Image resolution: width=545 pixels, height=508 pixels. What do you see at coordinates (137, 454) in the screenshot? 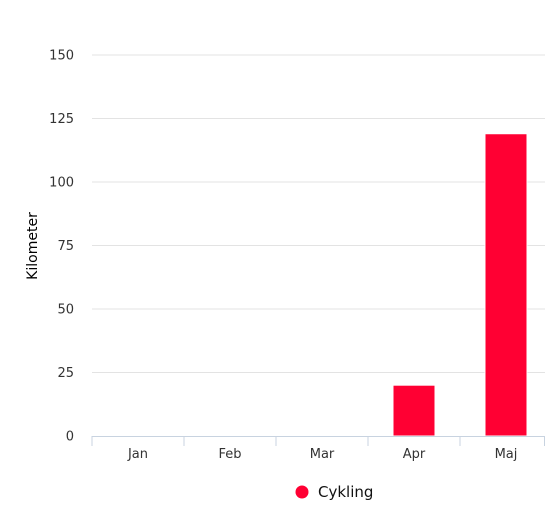
I see `x-tick-label: Jan` at bounding box center [137, 454].